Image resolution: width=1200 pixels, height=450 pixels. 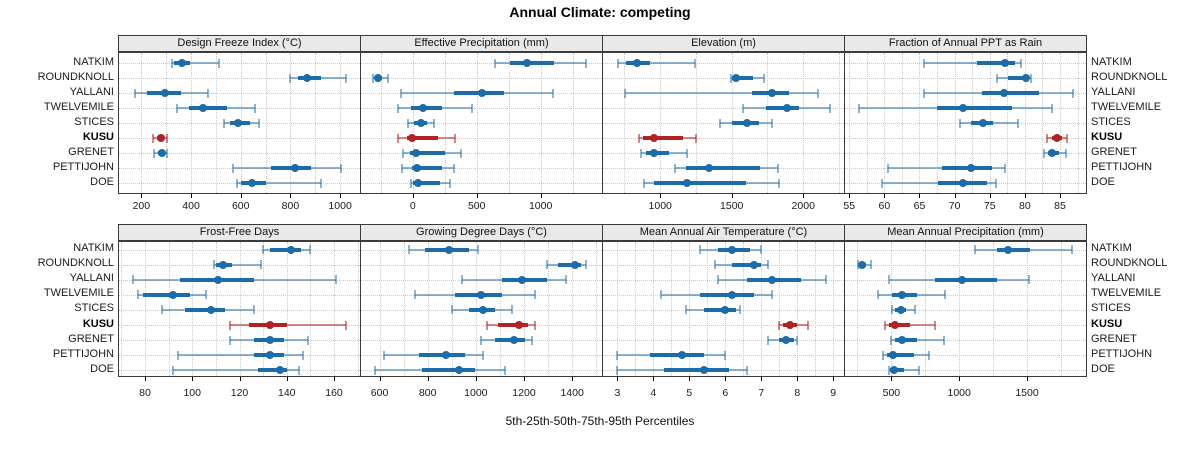 I want to click on panel-strip: Frost-Free Days, so click(x=239, y=232).